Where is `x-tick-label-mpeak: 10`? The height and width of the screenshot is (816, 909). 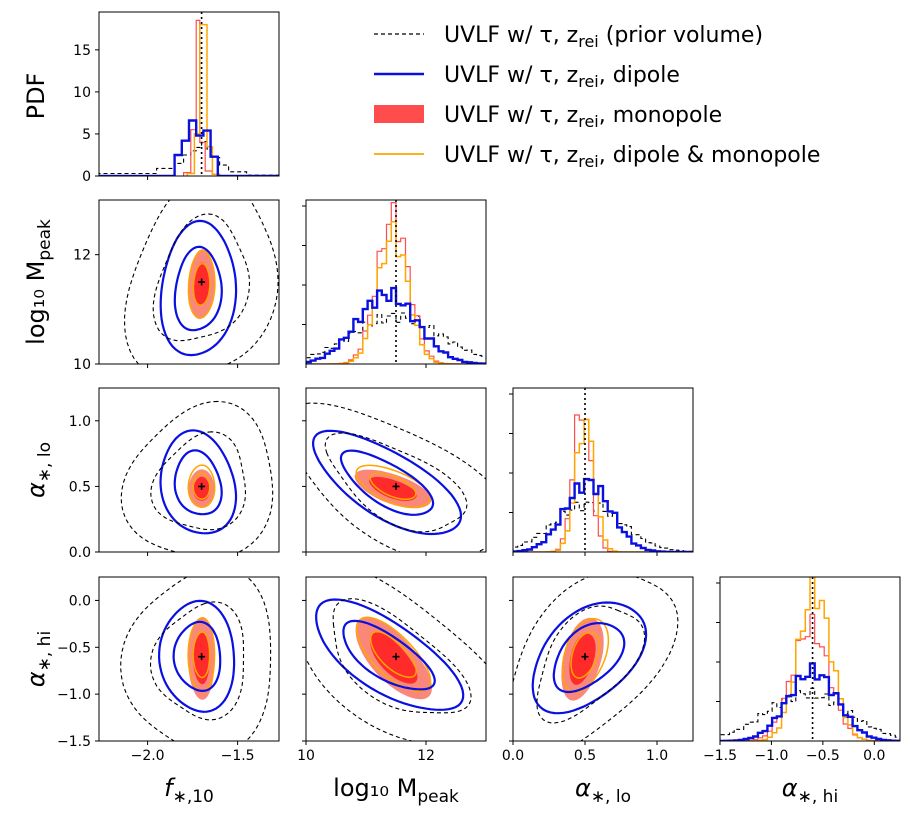
x-tick-label-mpeak: 10 is located at coordinates (306, 756).